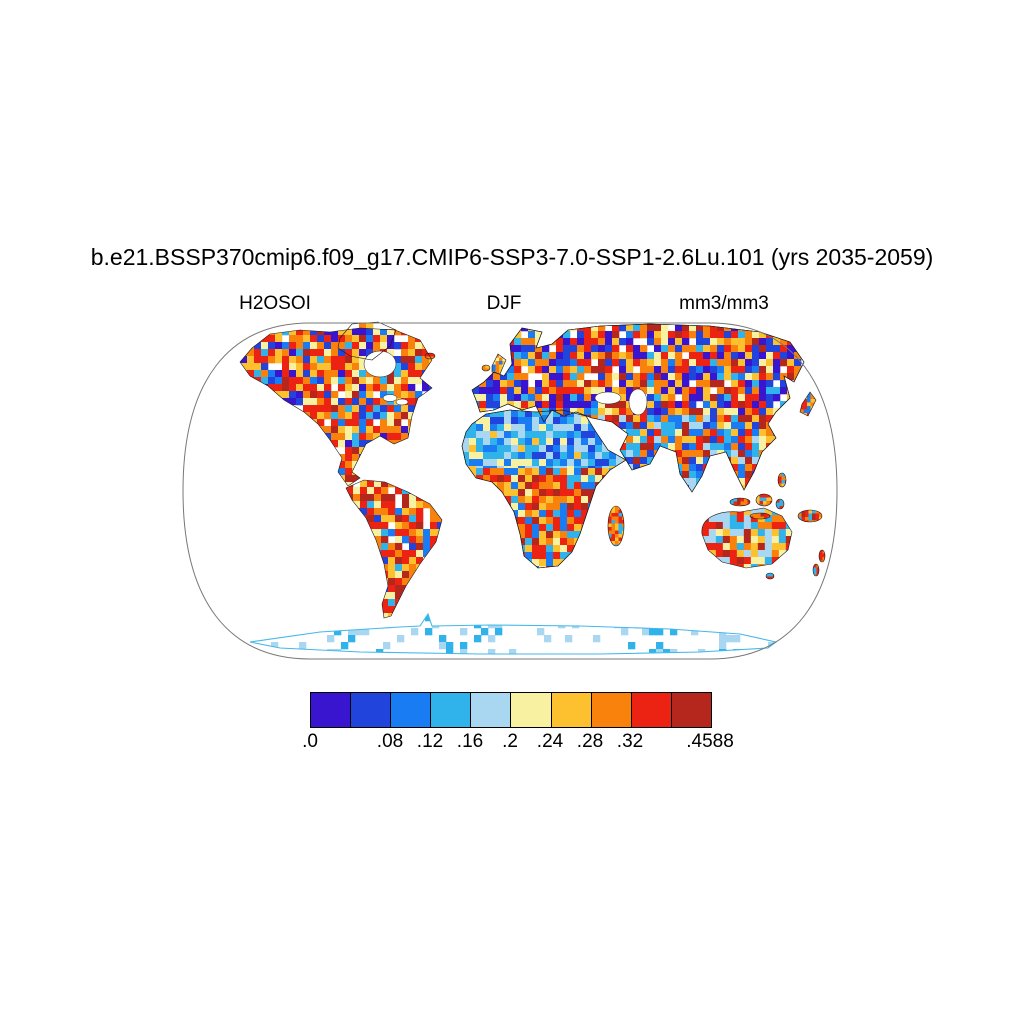 Image resolution: width=1024 pixels, height=1024 pixels. I want to click on colorbar, so click(511, 710).